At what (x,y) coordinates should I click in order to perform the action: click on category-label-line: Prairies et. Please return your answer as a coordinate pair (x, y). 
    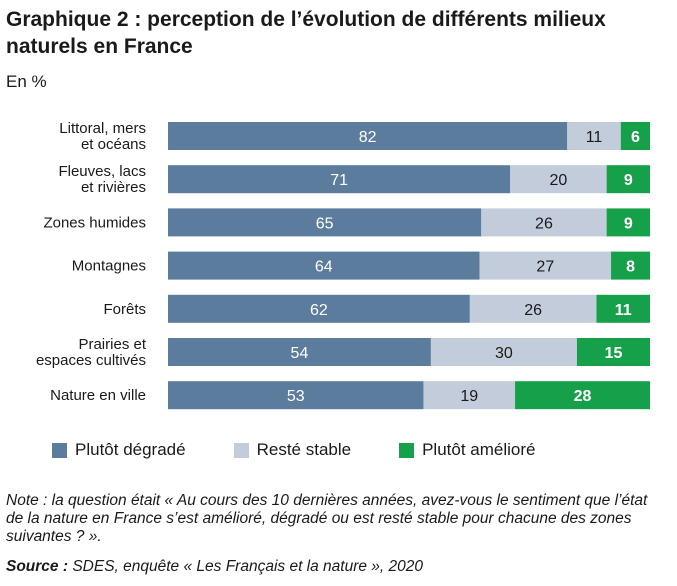
    Looking at the image, I should click on (112, 344).